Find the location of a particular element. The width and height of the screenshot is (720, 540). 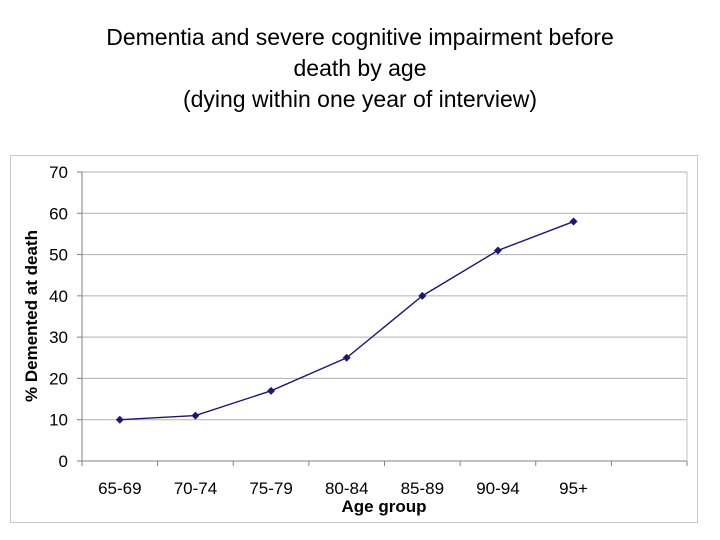

title-line-2: death by age is located at coordinates (360, 68).